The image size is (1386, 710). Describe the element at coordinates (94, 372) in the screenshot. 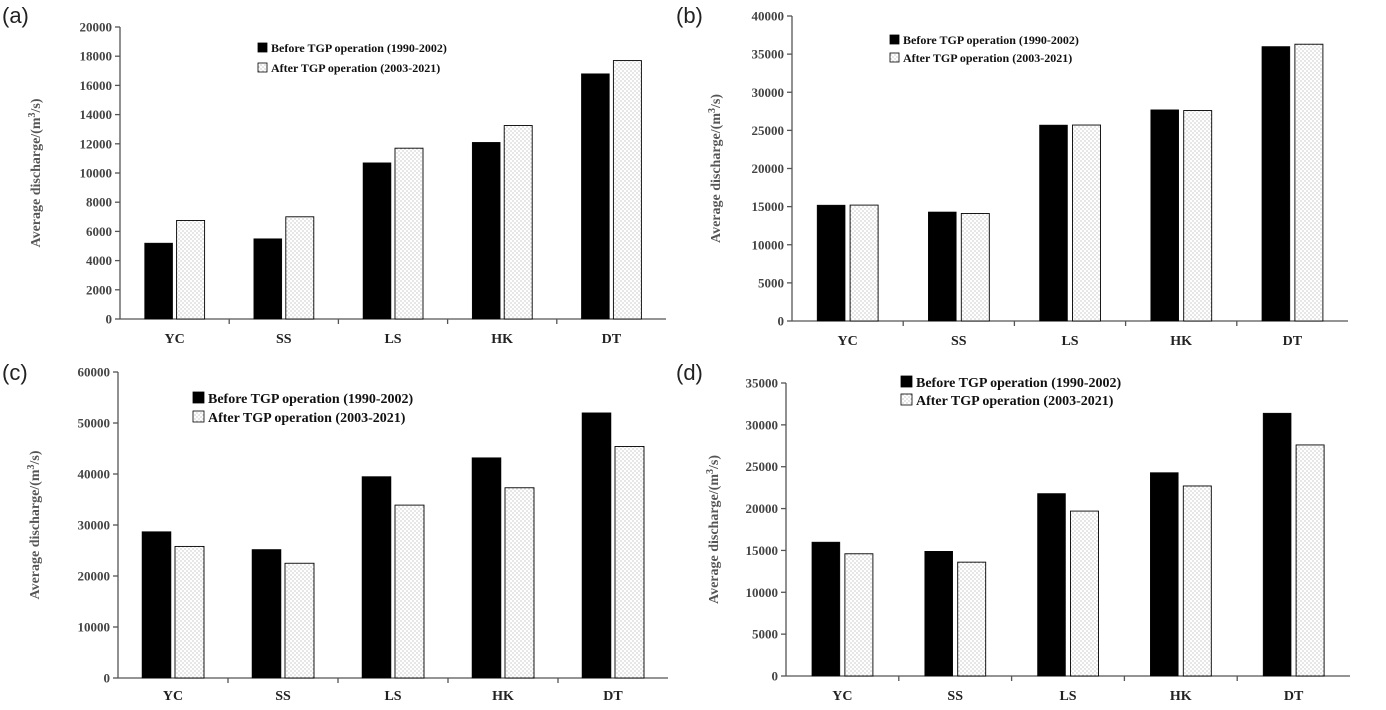

I see `y-tick-label: 60000` at that location.